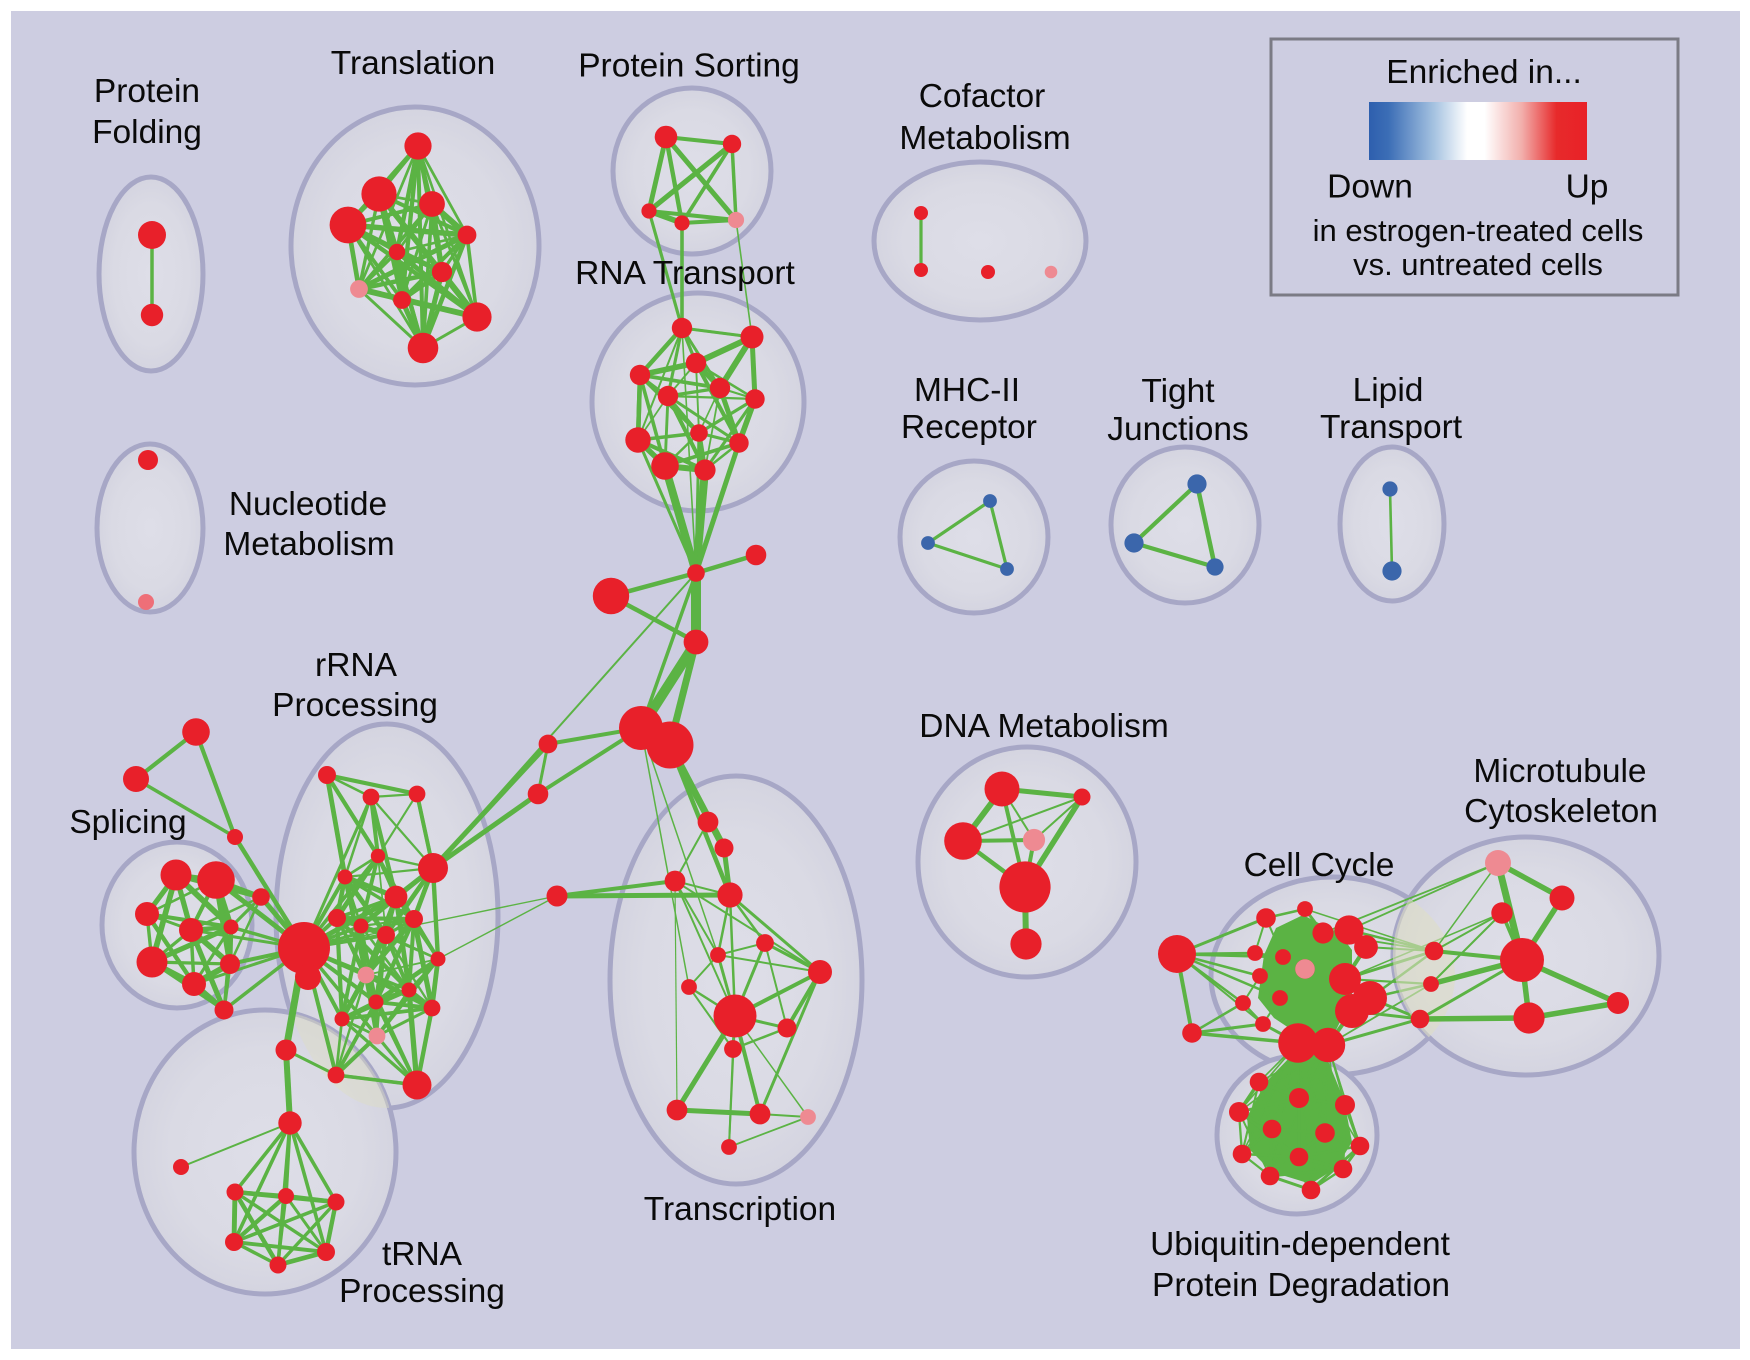  I want to click on svg-text: DNA Metabolism, so click(1043, 726).